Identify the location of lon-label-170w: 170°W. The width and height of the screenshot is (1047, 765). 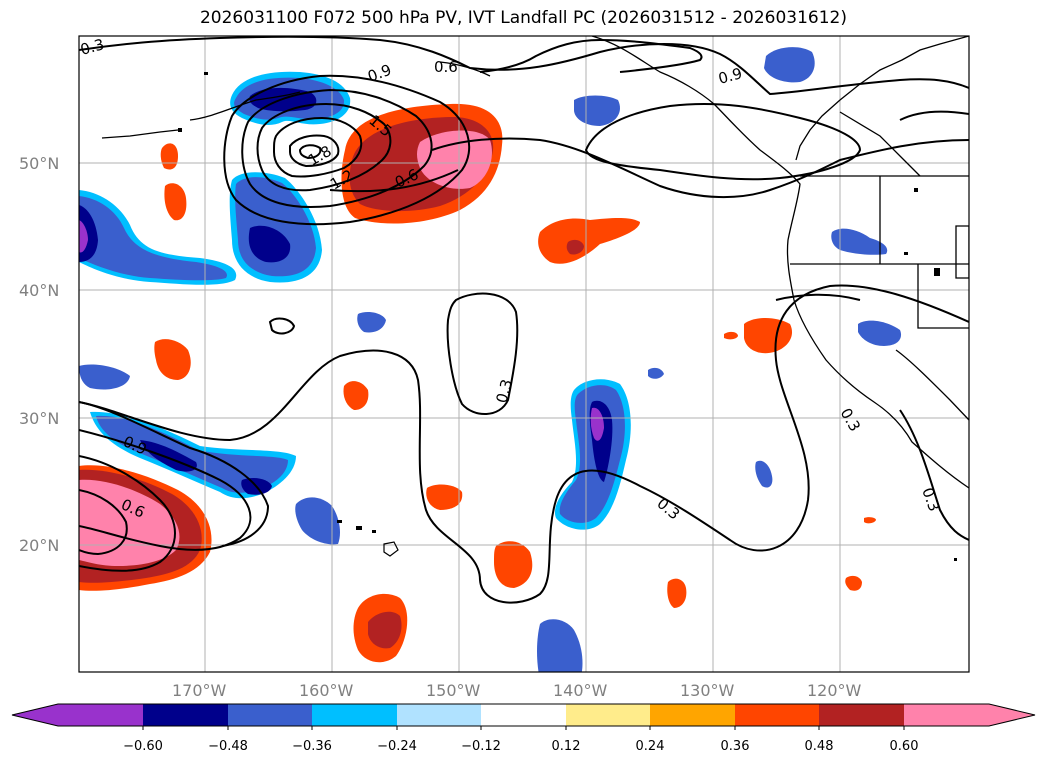
(199, 690).